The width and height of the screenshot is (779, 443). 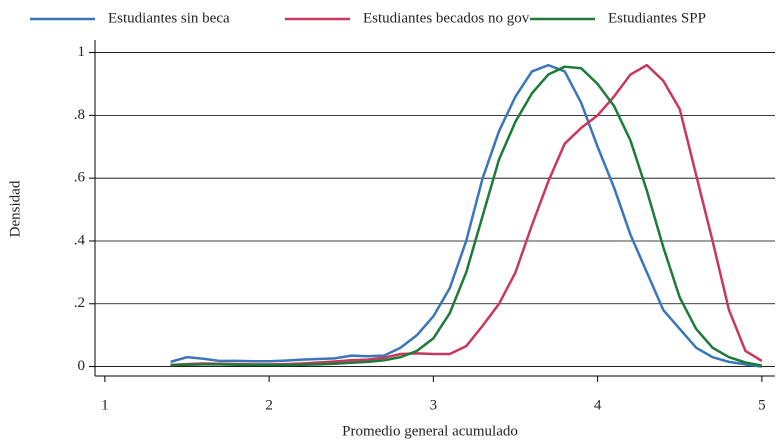 I want to click on y-tick-label: 0, so click(x=82, y=366).